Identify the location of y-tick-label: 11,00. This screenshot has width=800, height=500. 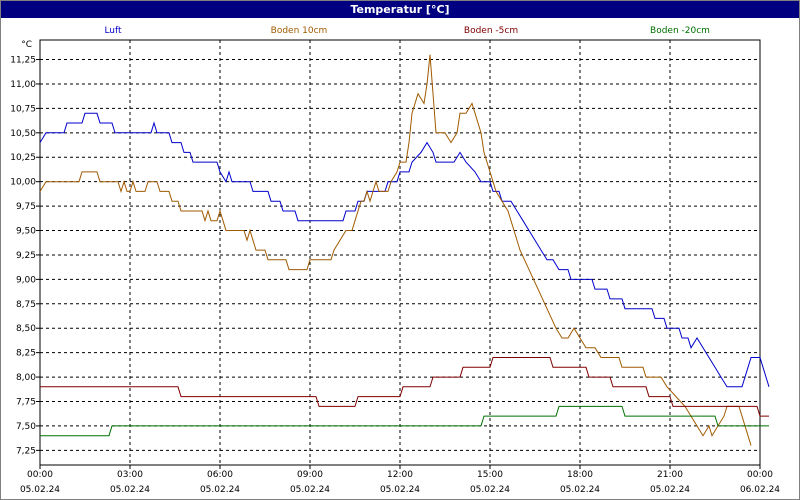
(23, 85).